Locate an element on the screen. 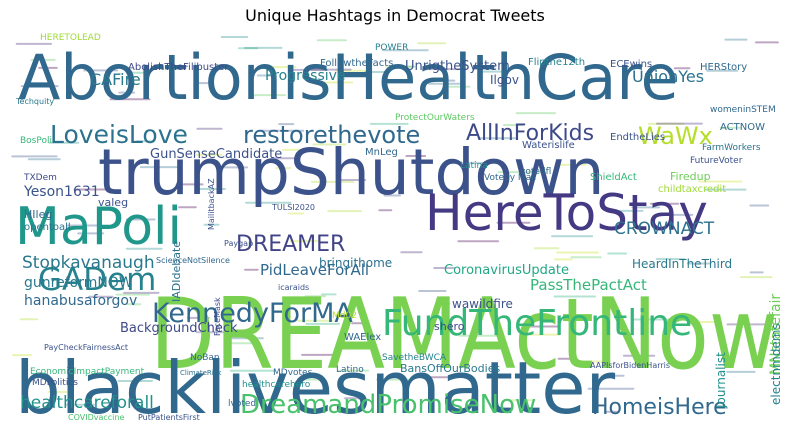 The width and height of the screenshot is (790, 427). hashtag-word: NoBan is located at coordinates (205, 358).